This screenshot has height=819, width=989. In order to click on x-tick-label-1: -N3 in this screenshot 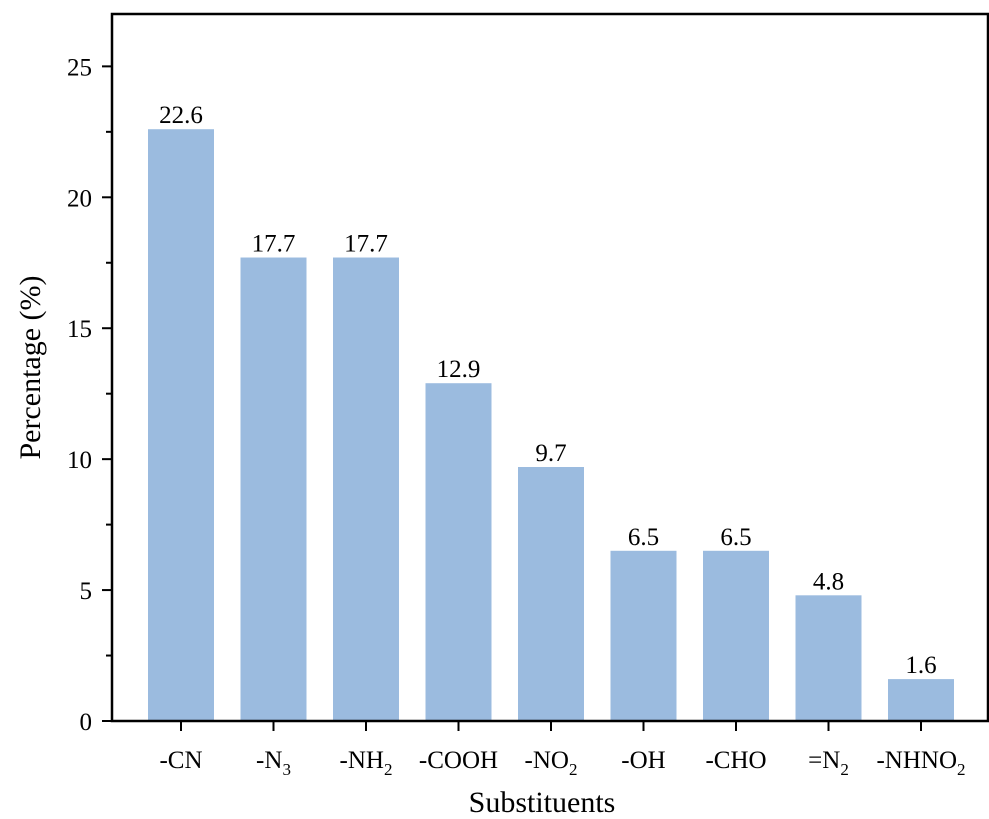, I will do `click(273, 763)`.